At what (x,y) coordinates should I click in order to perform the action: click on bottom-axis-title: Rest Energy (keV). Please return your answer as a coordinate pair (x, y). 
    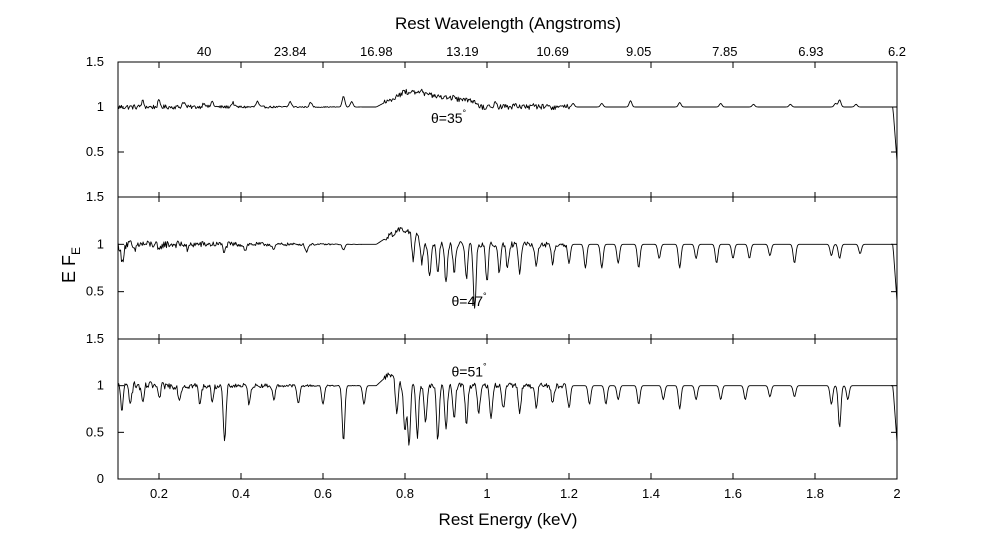
    Looking at the image, I should click on (508, 519).